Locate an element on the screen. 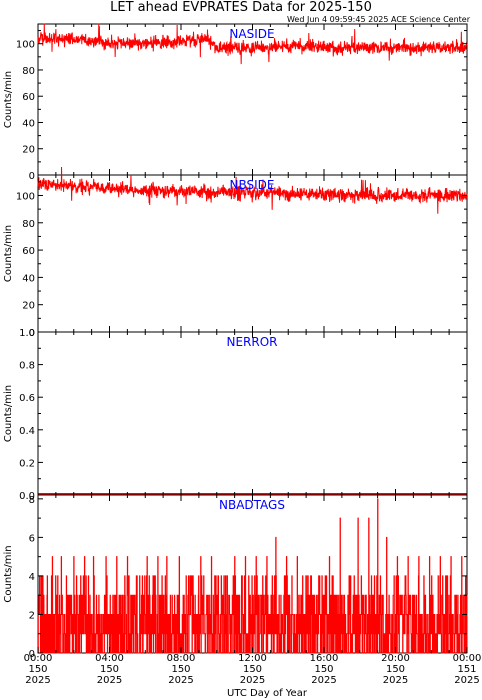 The image size is (482, 700). x-tick-label: 08:00 is located at coordinates (181, 658).